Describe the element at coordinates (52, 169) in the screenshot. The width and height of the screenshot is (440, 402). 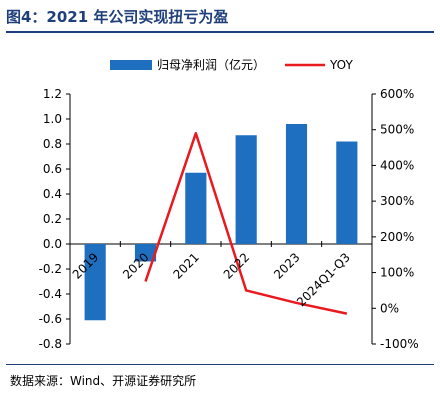
I see `y-left-tick-label: 0.6` at that location.